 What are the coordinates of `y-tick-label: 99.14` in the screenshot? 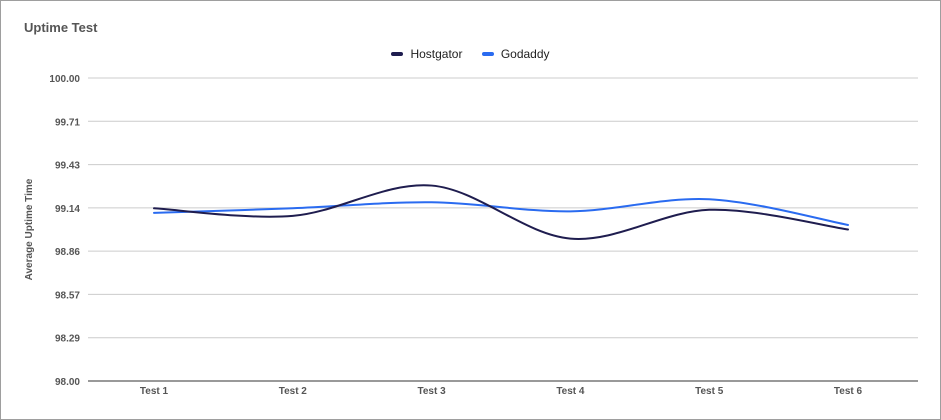 It's located at (67, 209).